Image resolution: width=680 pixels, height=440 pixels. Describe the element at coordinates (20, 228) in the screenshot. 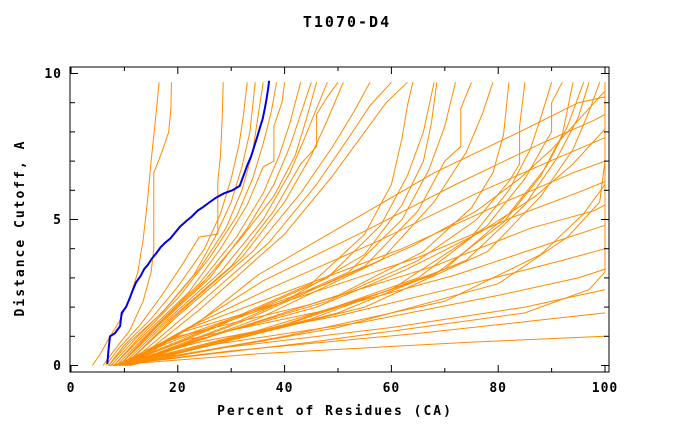

I see `y-axis-label: Distance Cutoff, A` at that location.